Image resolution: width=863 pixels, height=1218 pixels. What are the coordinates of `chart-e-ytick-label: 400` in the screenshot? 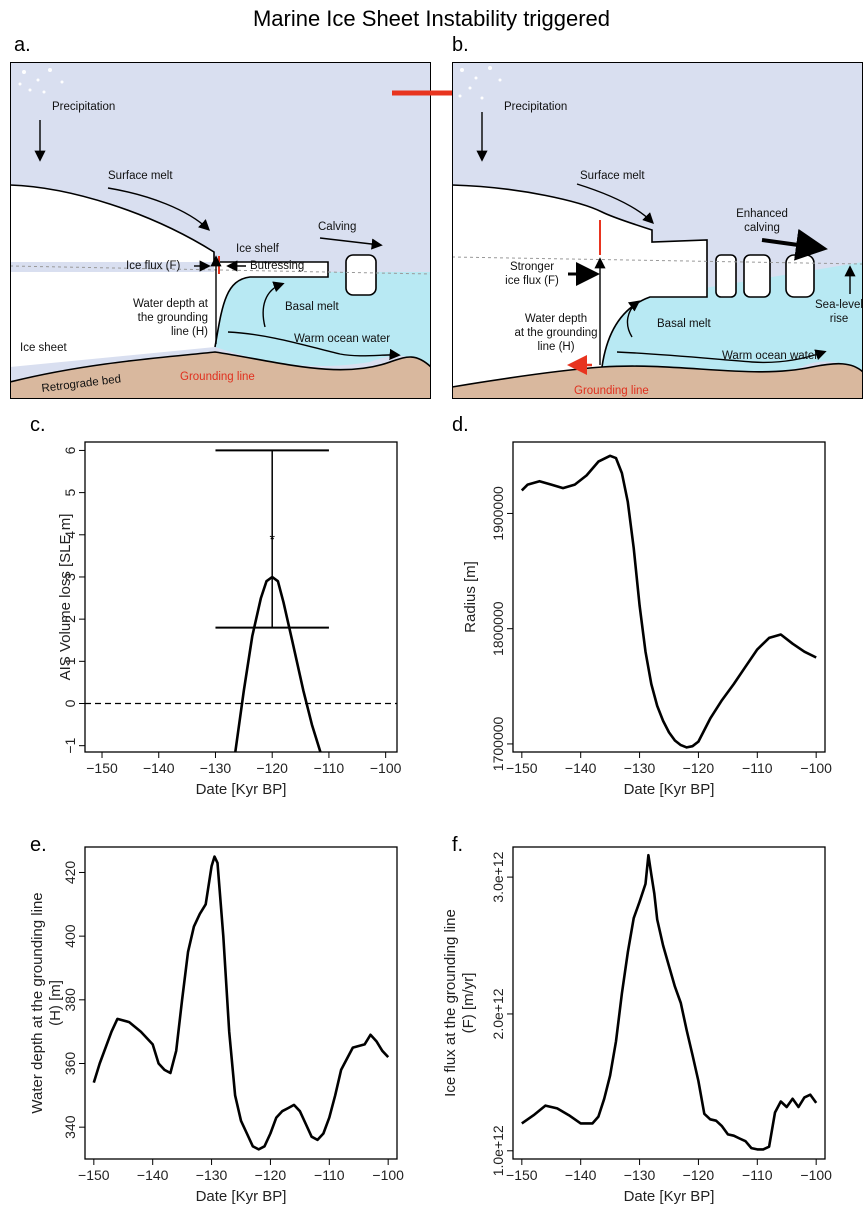 It's located at (70, 936).